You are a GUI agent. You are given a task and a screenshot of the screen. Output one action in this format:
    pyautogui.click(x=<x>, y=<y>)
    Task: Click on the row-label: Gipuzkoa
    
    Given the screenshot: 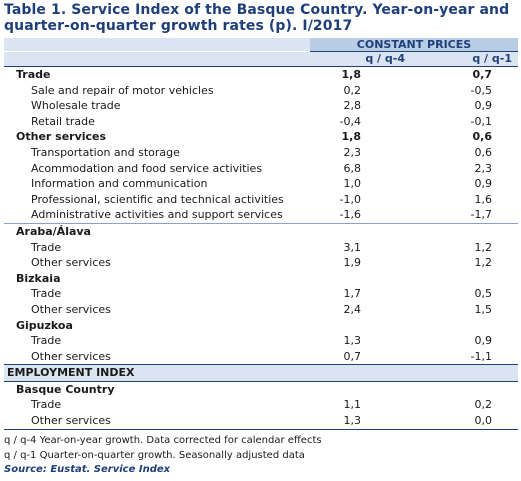 What is the action you would take?
    pyautogui.click(x=44, y=325)
    